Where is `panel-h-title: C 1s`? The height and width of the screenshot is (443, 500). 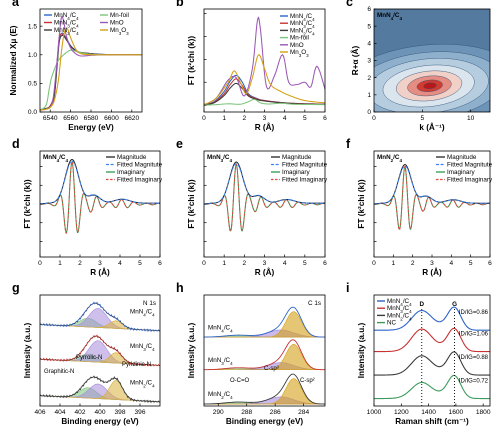
panel-h-title: C 1s is located at coordinates (314, 303).